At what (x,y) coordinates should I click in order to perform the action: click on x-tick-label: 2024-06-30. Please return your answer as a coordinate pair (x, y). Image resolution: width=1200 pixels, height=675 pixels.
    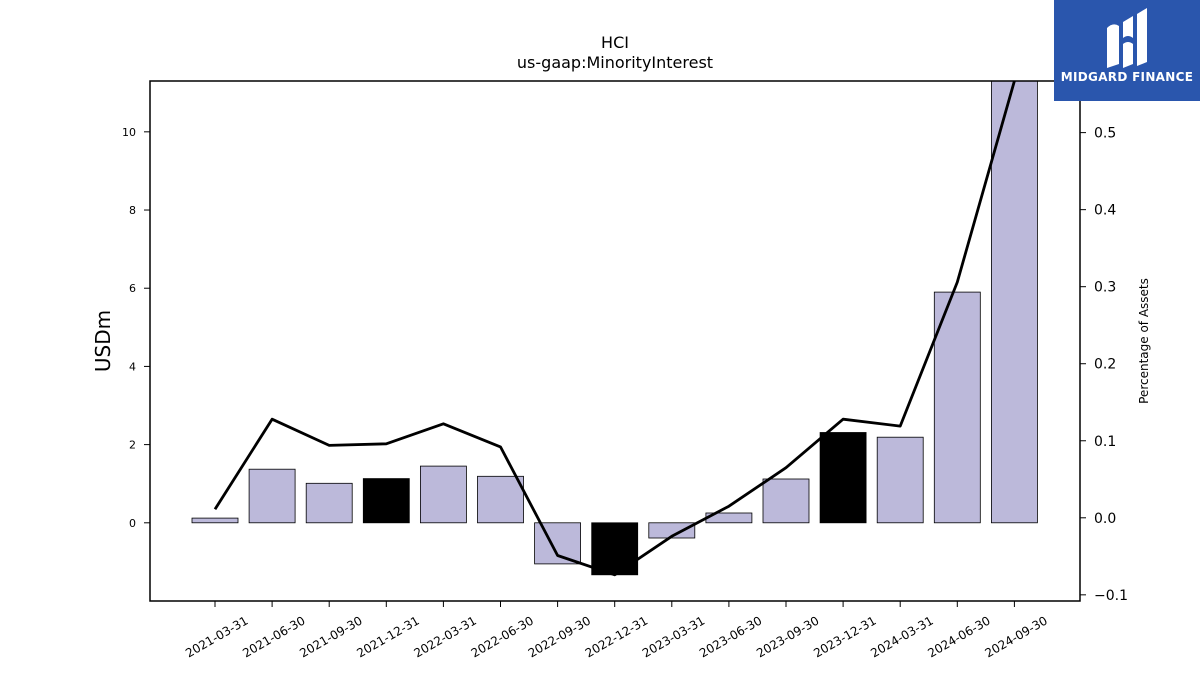
    Looking at the image, I should click on (958, 636).